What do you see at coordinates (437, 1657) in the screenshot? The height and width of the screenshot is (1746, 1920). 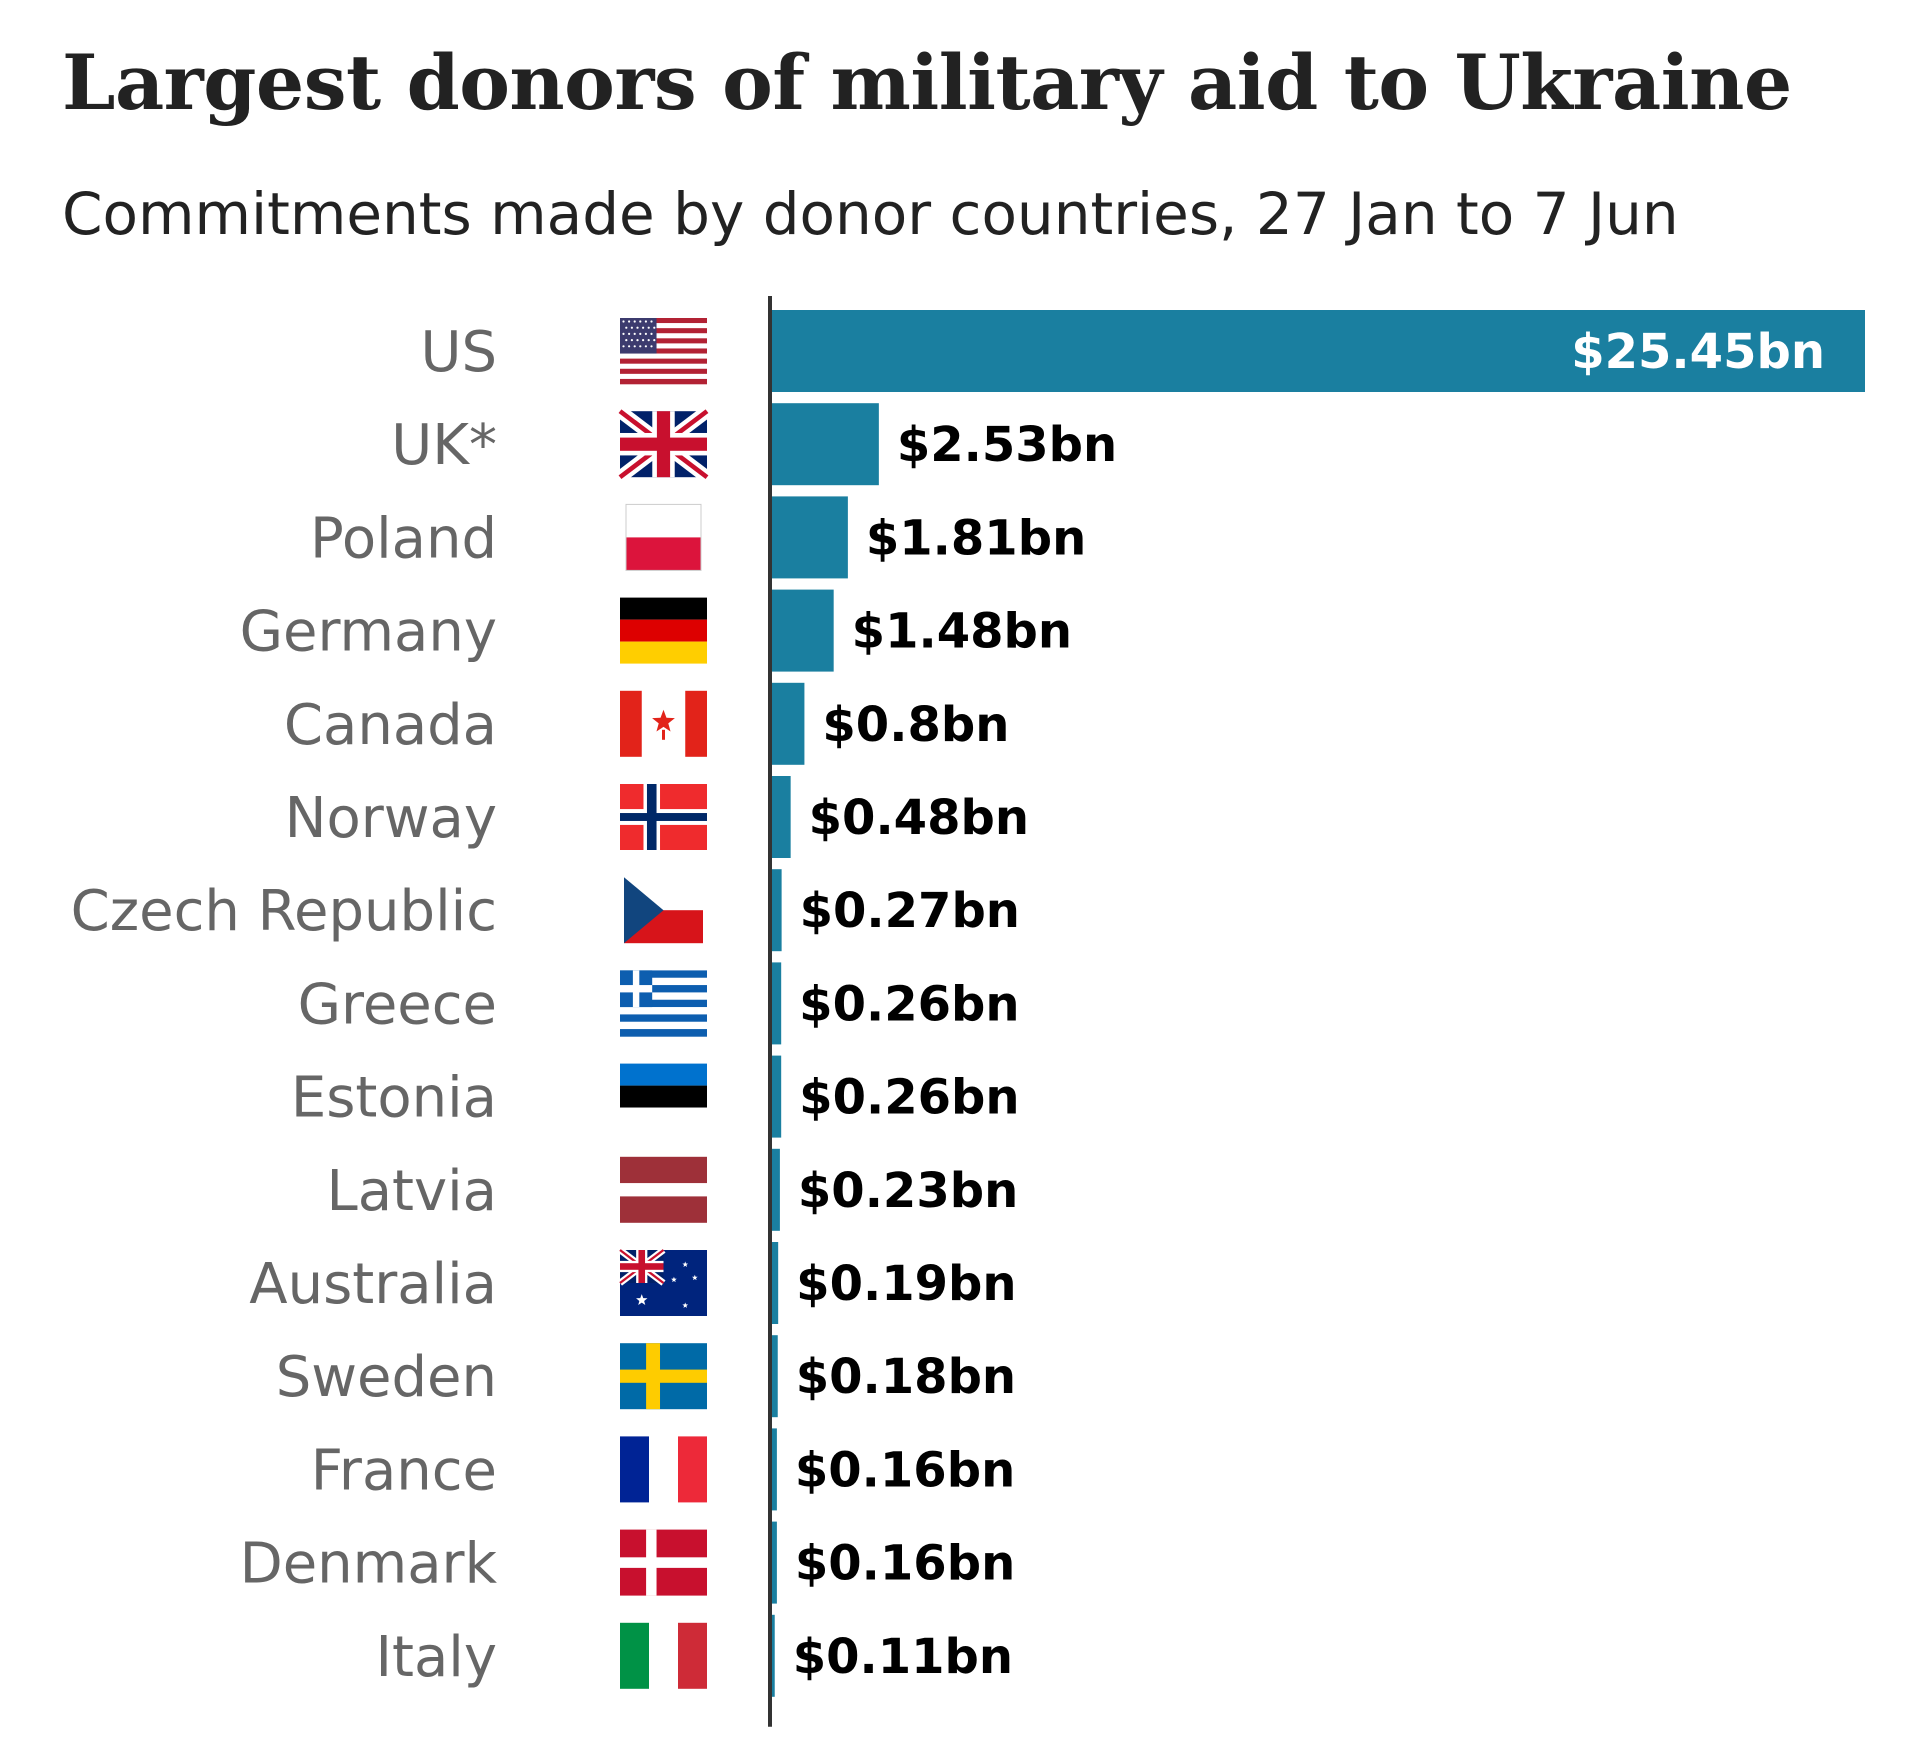 I see `category-label: Italy` at bounding box center [437, 1657].